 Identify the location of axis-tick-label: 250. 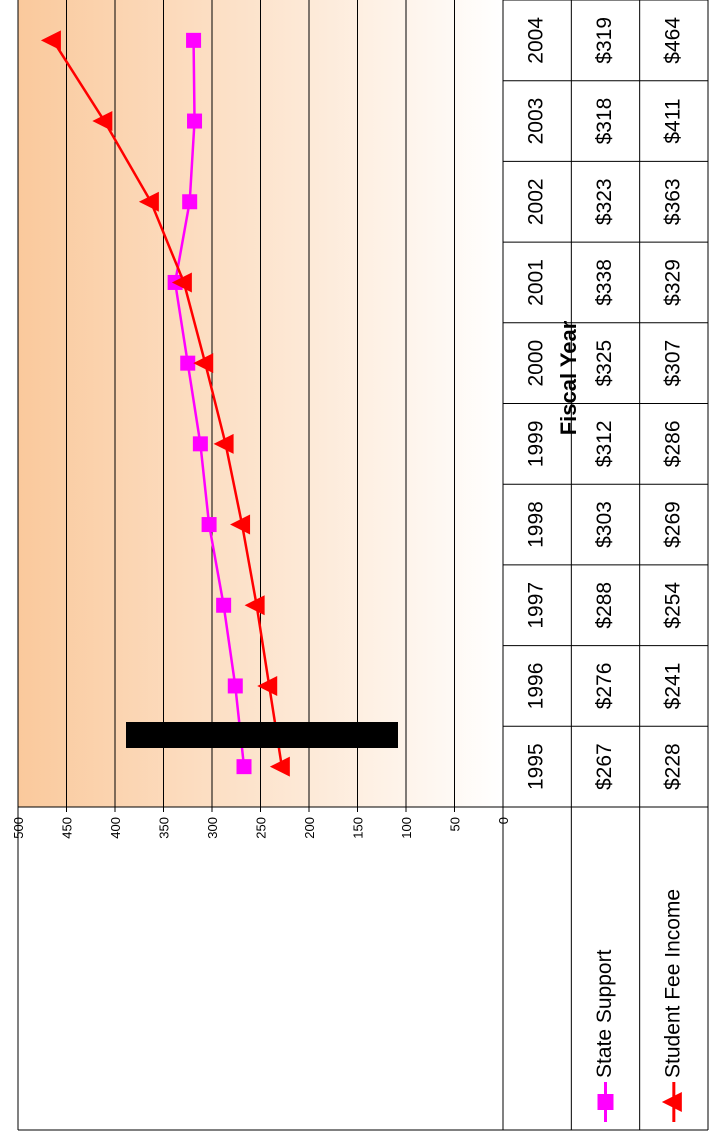
(261, 828).